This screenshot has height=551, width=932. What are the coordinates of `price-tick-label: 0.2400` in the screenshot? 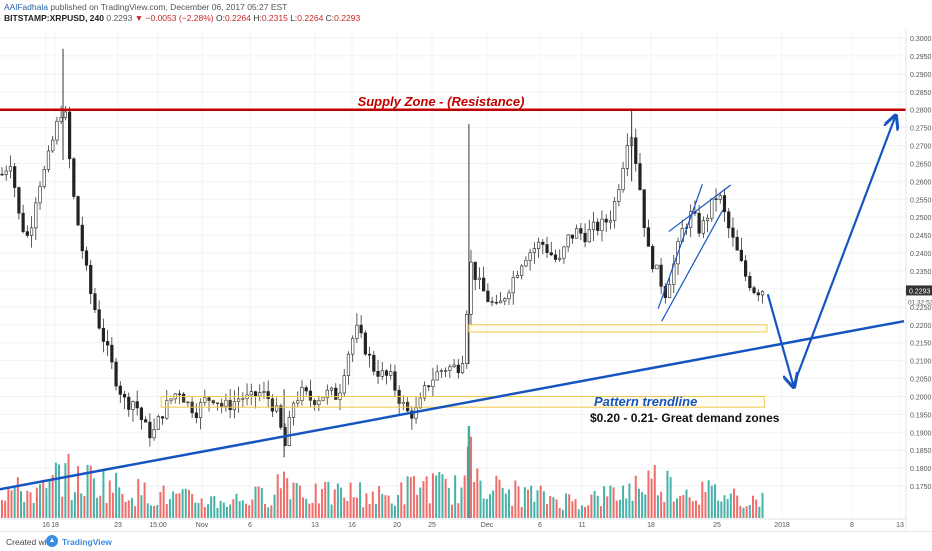 It's located at (921, 254).